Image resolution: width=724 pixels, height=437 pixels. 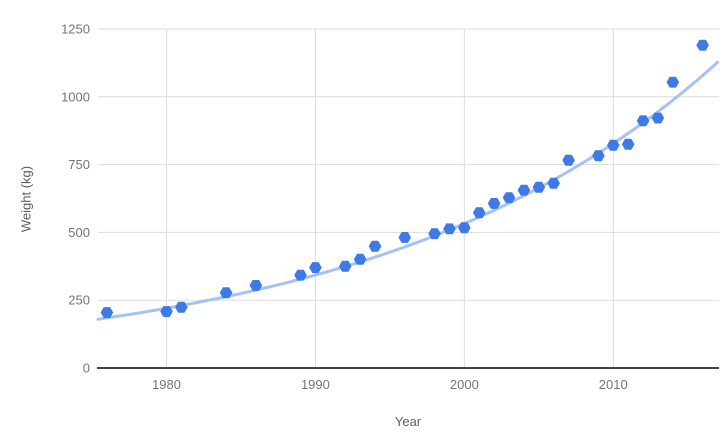 What do you see at coordinates (79, 164) in the screenshot?
I see `y-tick-label: 750` at bounding box center [79, 164].